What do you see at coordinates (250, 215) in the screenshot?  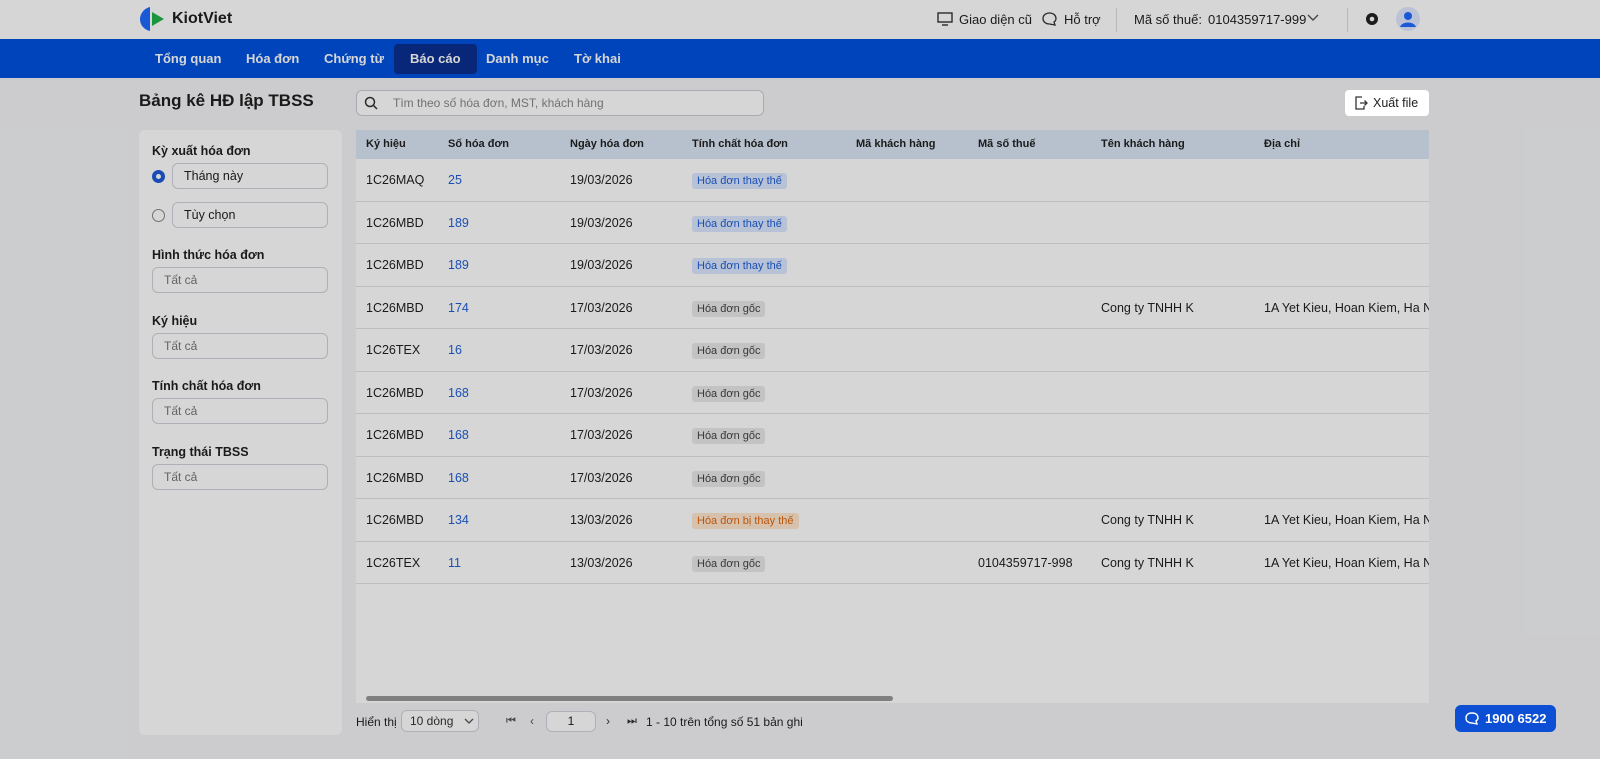 I see `period-option: Tùy chọn` at bounding box center [250, 215].